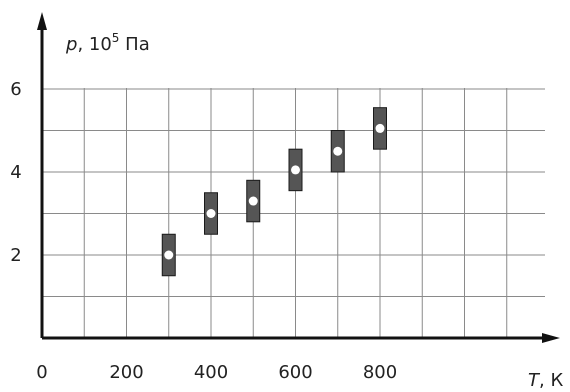 This screenshot has width=570, height=392. What do you see at coordinates (42, 21) in the screenshot?
I see `y-axis-arrow` at bounding box center [42, 21].